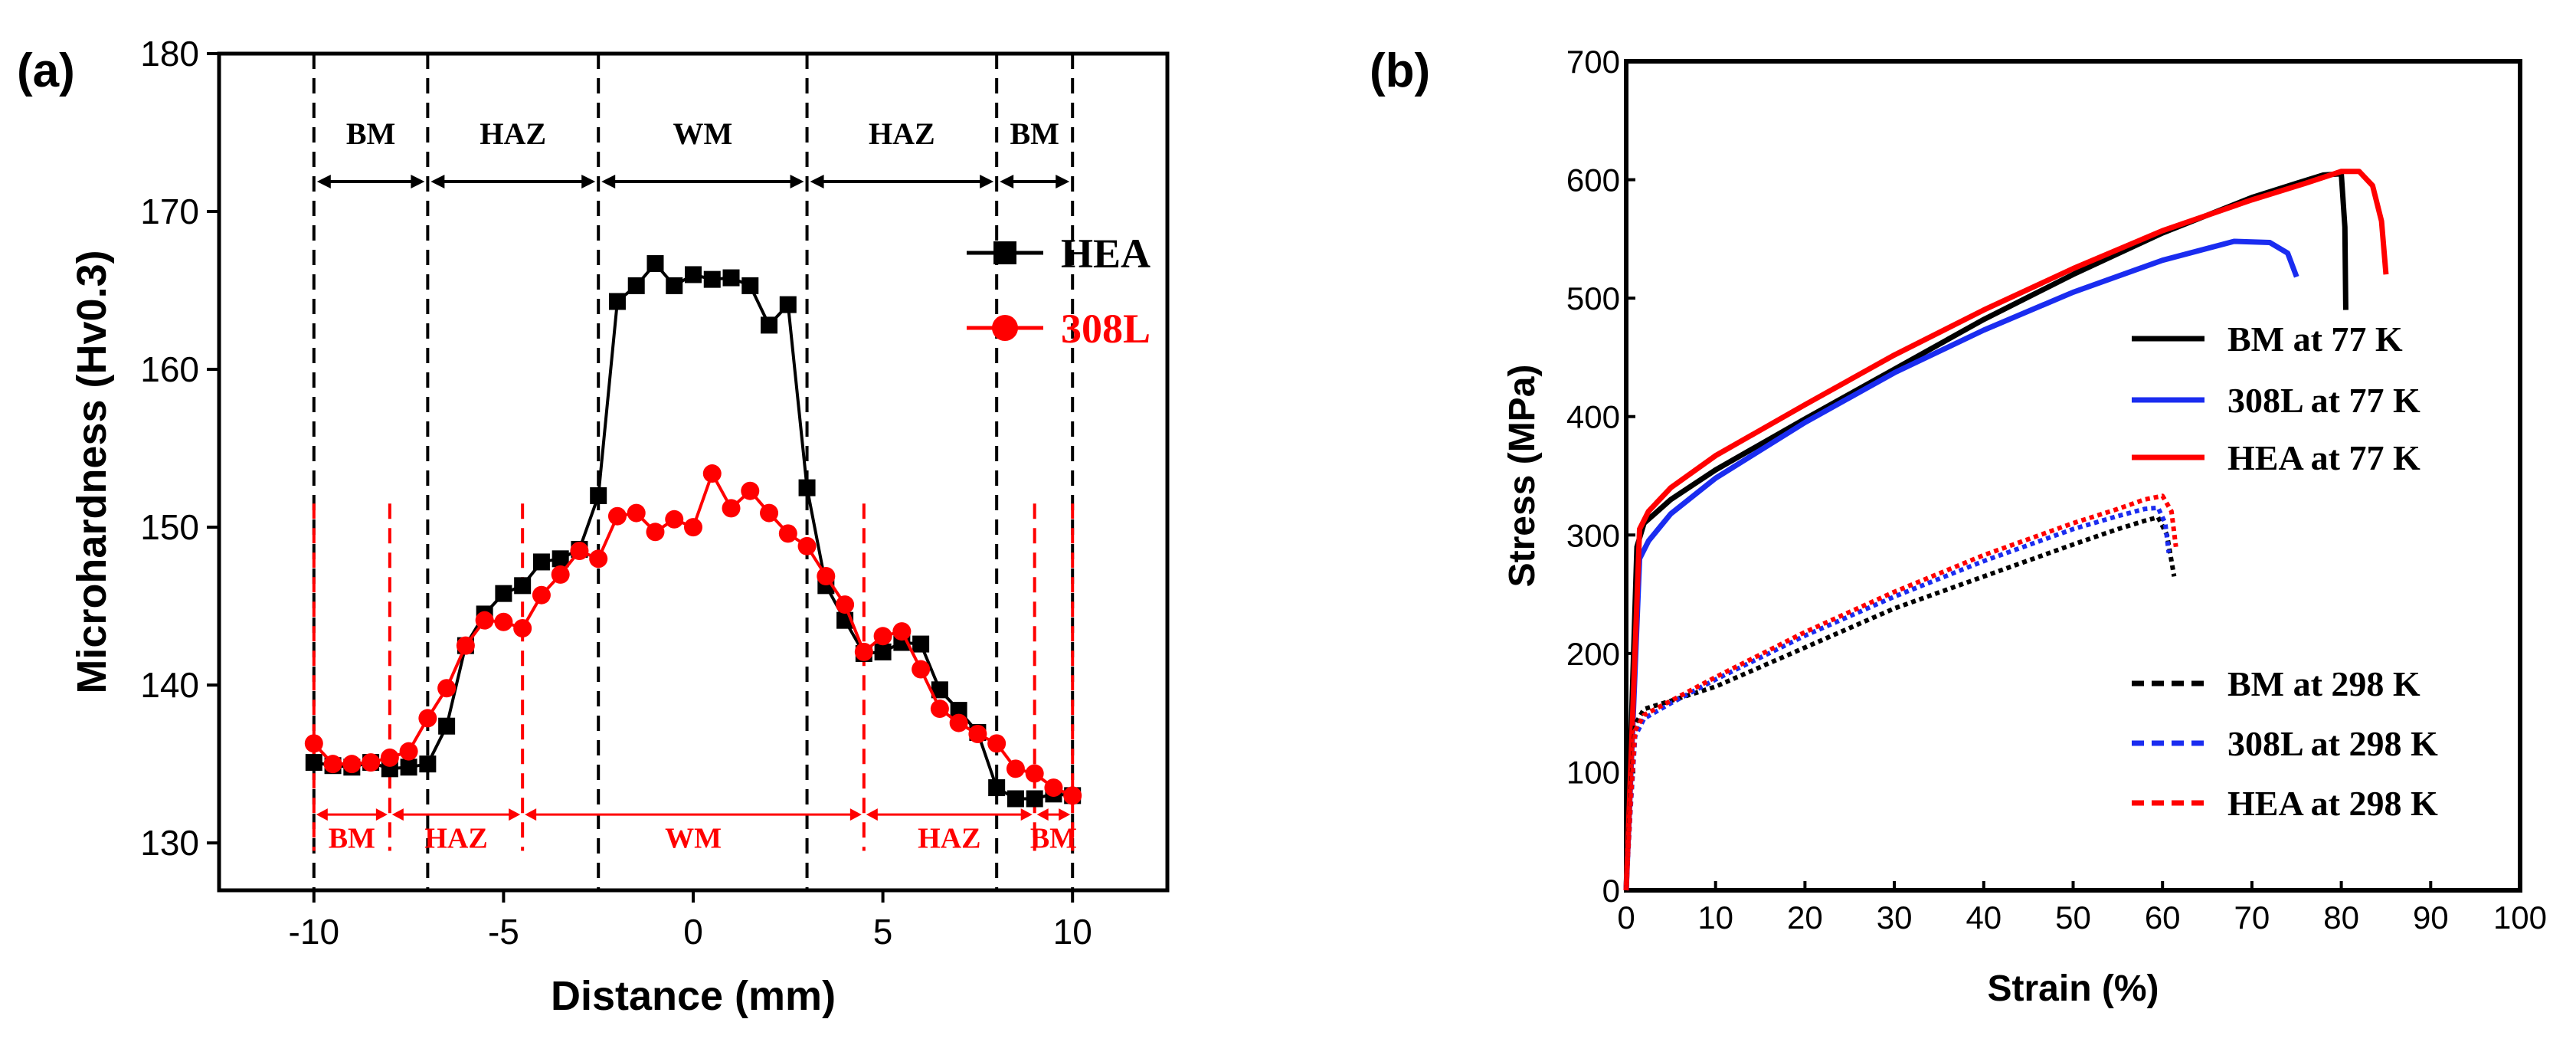 The height and width of the screenshot is (1042, 2576). What do you see at coordinates (1034, 134) in the screenshot?
I see `zone-label-black: BM` at bounding box center [1034, 134].